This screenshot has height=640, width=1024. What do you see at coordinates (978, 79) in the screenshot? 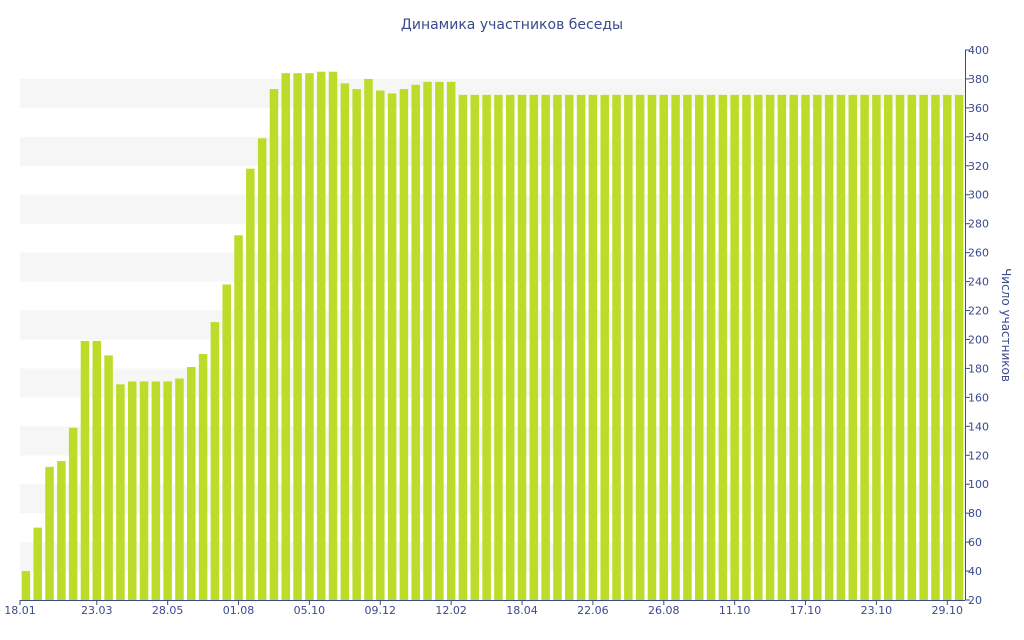
I see `y-tick-label: 380` at bounding box center [978, 79].